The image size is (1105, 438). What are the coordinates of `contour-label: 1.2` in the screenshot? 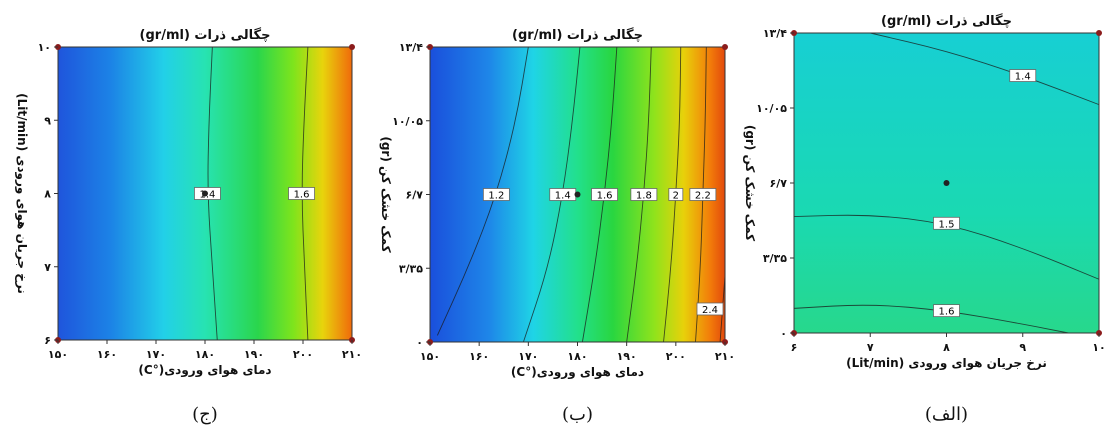 It's located at (496, 196).